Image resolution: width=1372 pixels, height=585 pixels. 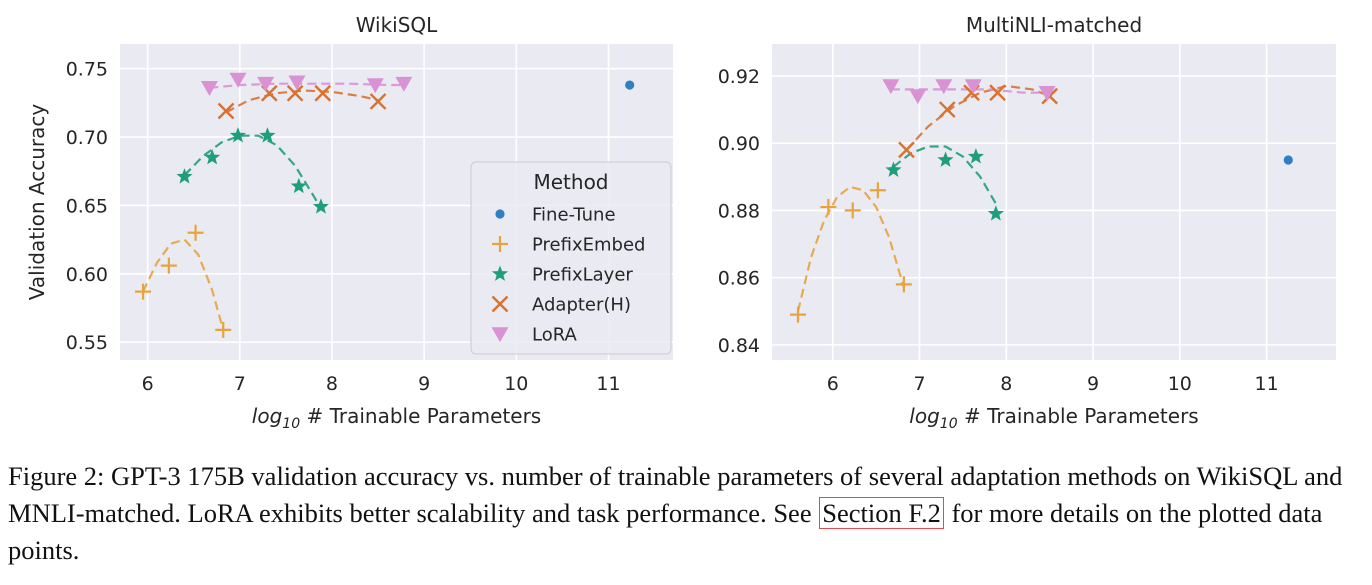 What do you see at coordinates (87, 138) in the screenshot?
I see `y-tick-label: 0.70` at bounding box center [87, 138].